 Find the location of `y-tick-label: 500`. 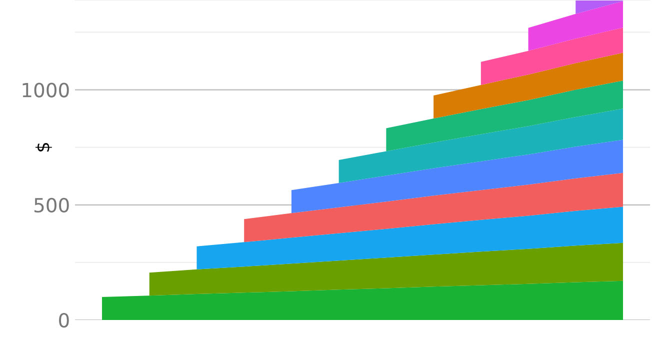

y-tick-label: 500 is located at coordinates (51, 205).